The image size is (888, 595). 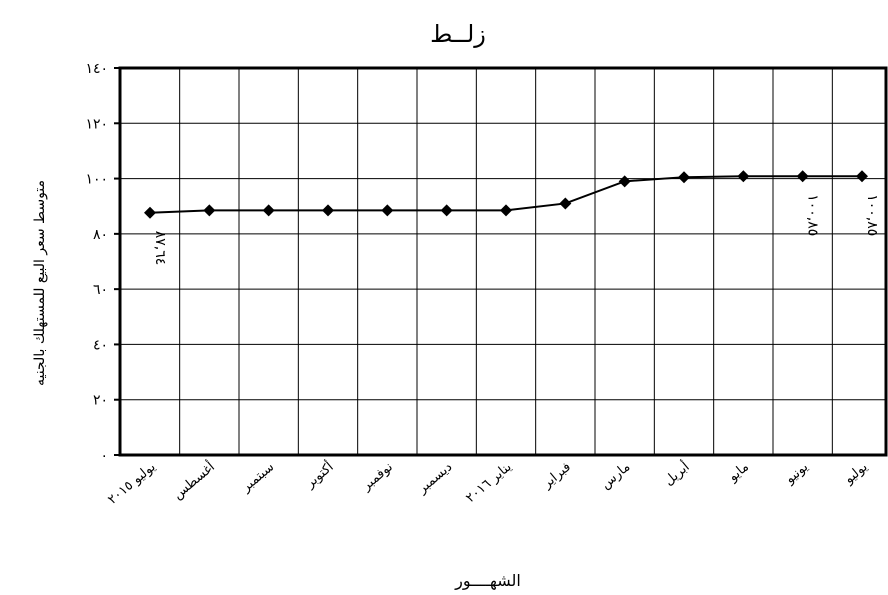 What do you see at coordinates (487, 581) in the screenshot?
I see `x-axis-label: الشهــــور` at bounding box center [487, 581].